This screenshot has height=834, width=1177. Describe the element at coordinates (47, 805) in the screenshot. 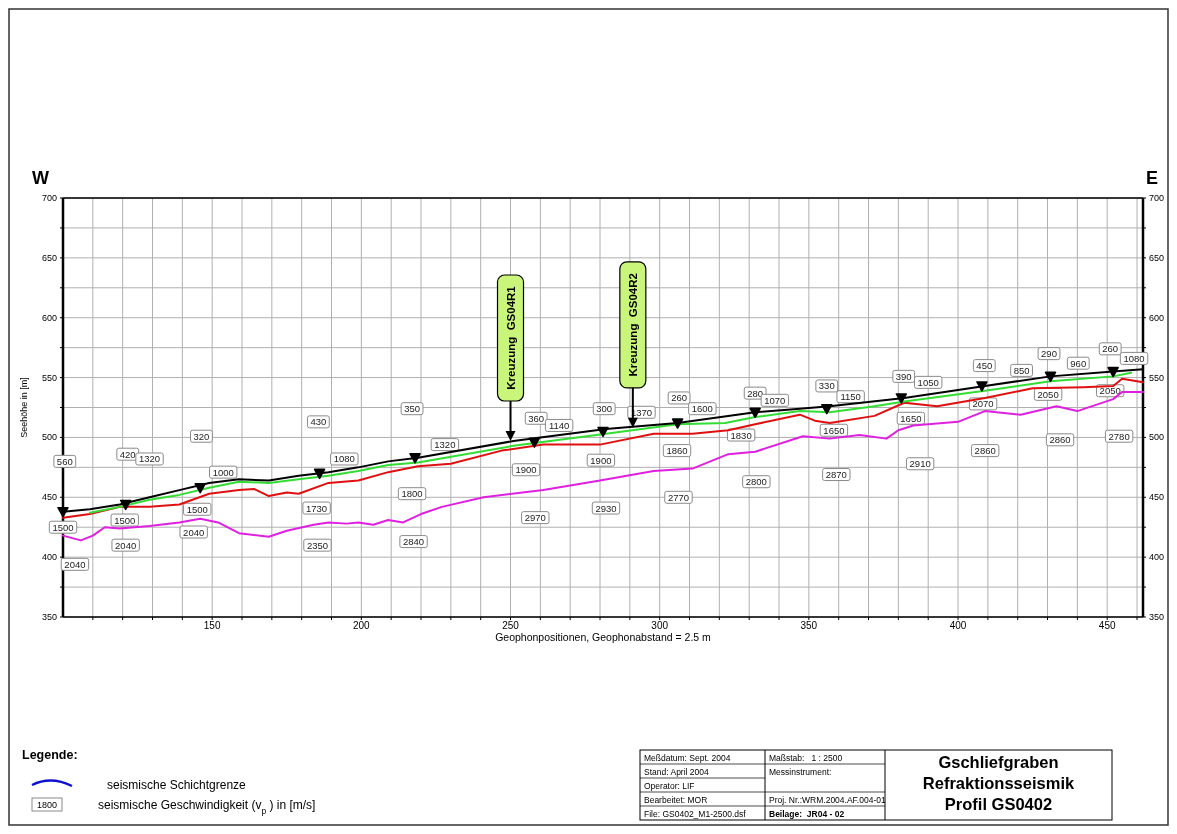

I see `text: 1800` at that location.